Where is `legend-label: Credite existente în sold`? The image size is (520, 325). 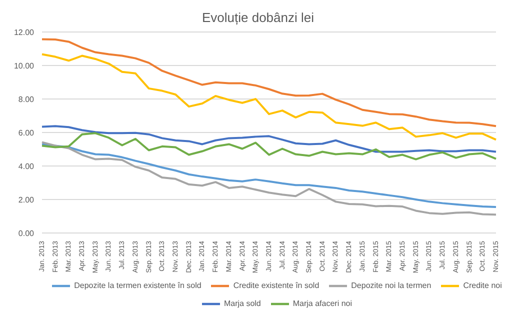
legend-label: Credite existente în sold is located at coordinates (276, 285).